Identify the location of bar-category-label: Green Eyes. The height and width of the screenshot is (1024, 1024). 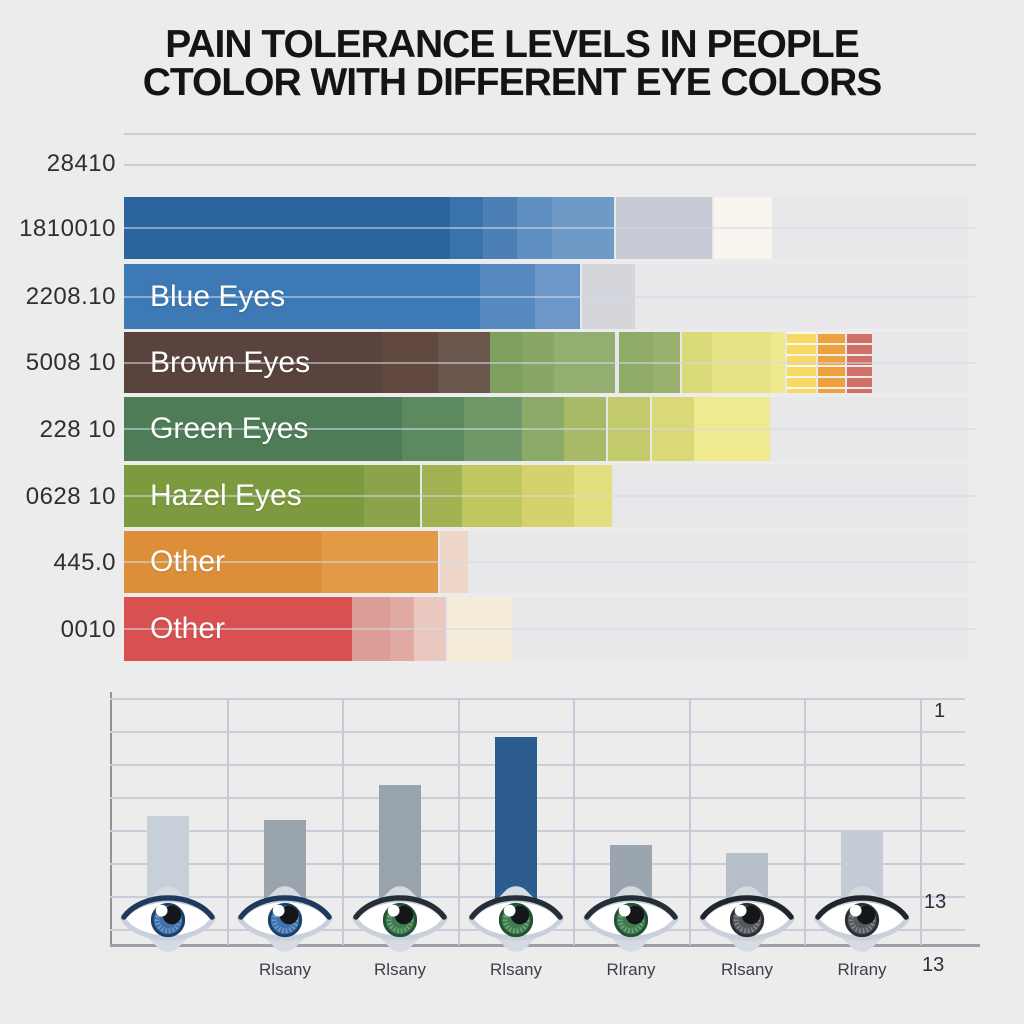
(229, 428).